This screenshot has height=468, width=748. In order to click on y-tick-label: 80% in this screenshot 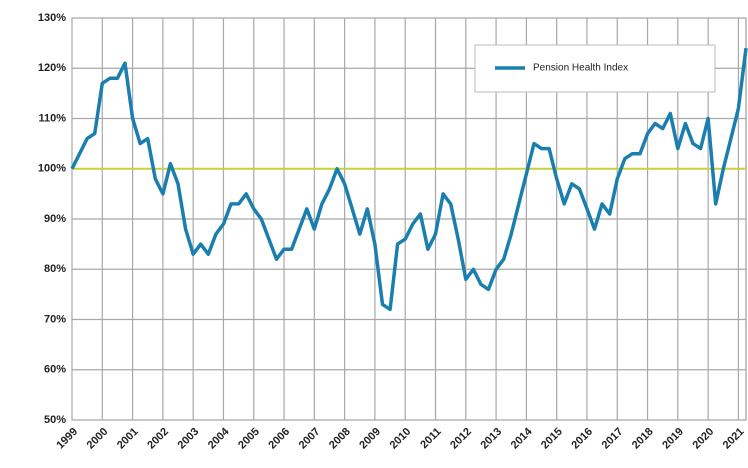, I will do `click(55, 269)`.